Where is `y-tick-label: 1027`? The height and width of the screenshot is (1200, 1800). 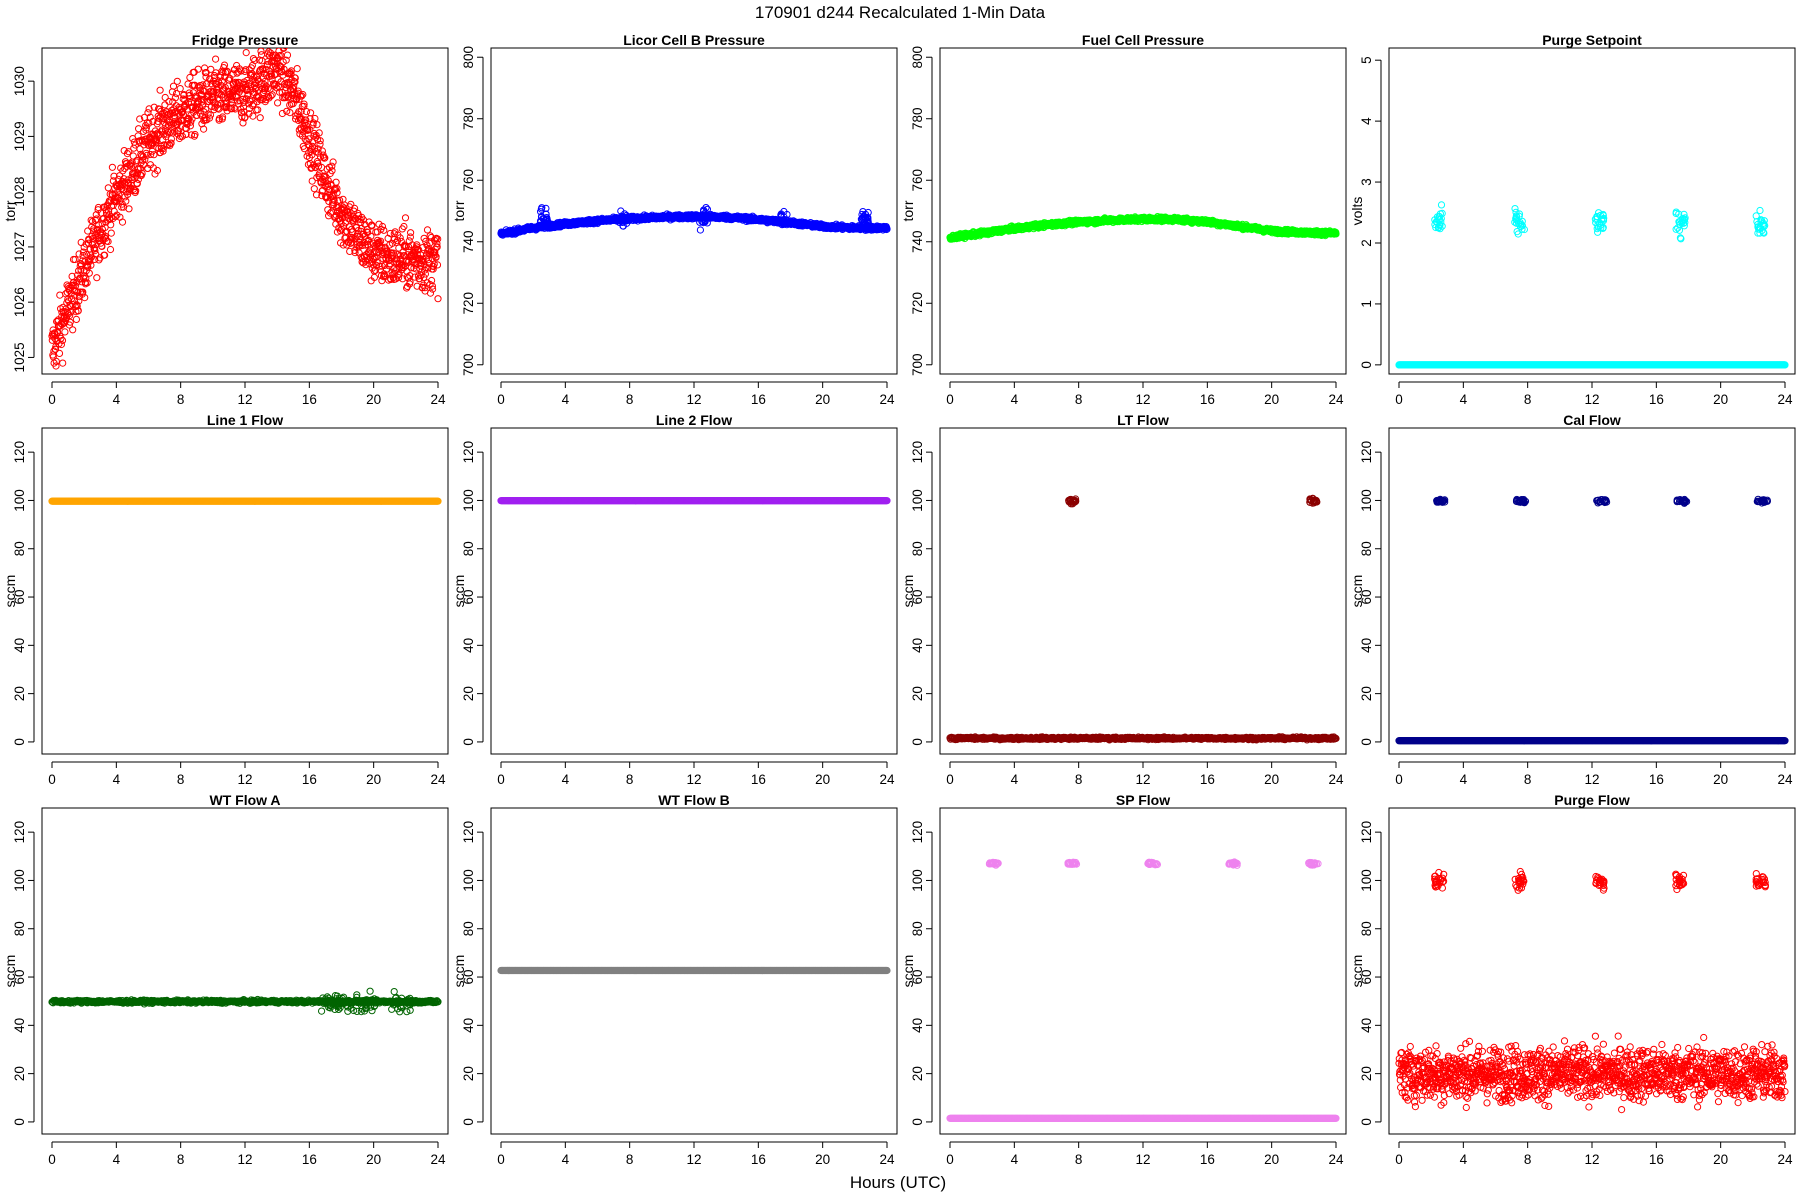 y-tick-label: 1027 is located at coordinates (19, 247).